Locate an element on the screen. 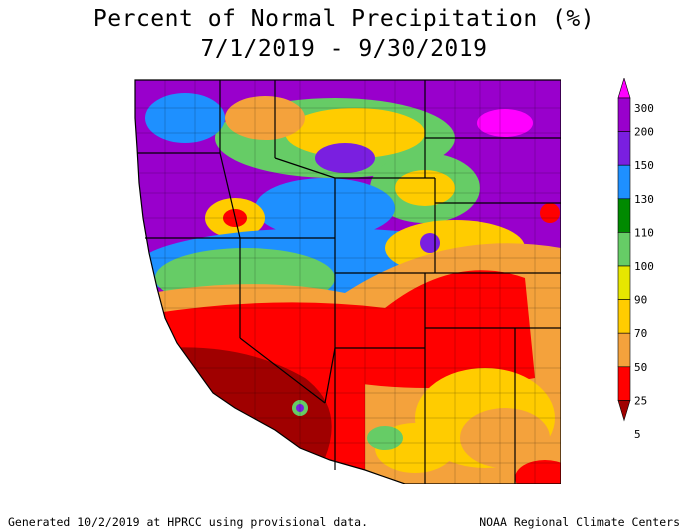 This screenshot has width=688, height=531. legend-label: 150 is located at coordinates (644, 165).